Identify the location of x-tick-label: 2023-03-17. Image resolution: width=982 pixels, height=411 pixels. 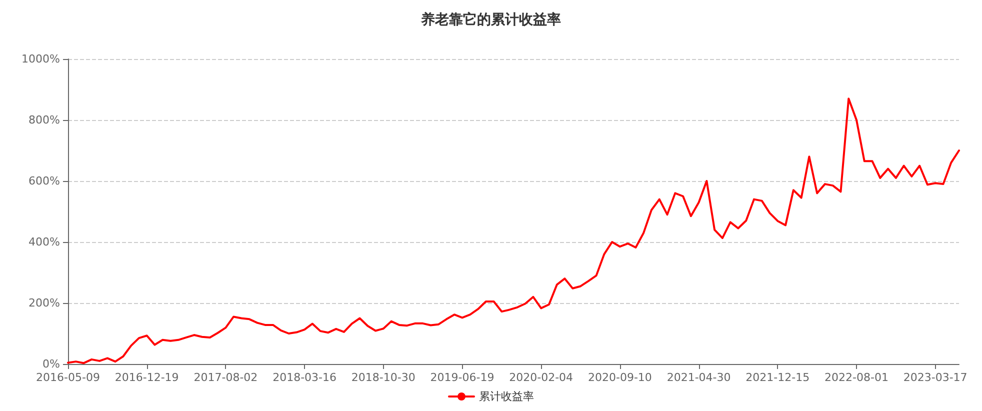
(935, 377).